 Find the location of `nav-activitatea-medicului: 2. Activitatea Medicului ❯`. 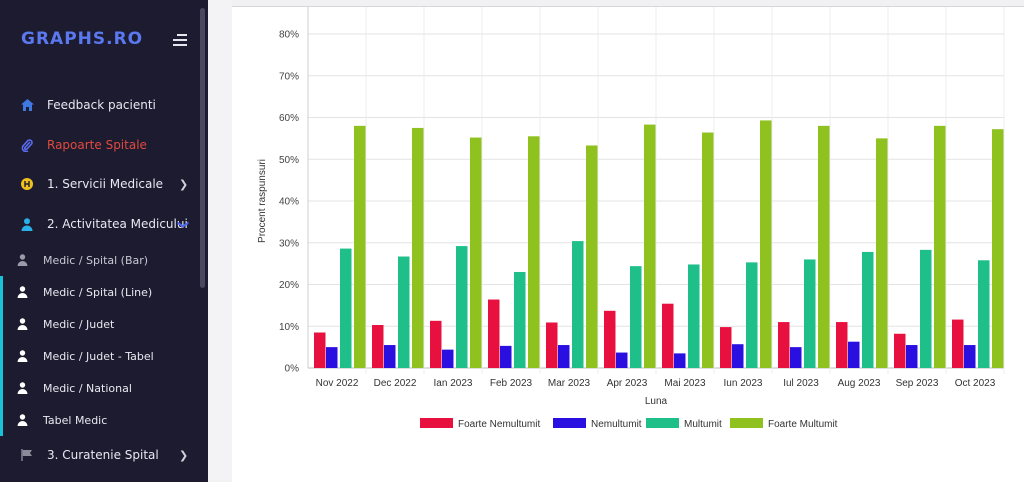

nav-activitatea-medicului: 2. Activitatea Medicului ❯ is located at coordinates (104, 224).